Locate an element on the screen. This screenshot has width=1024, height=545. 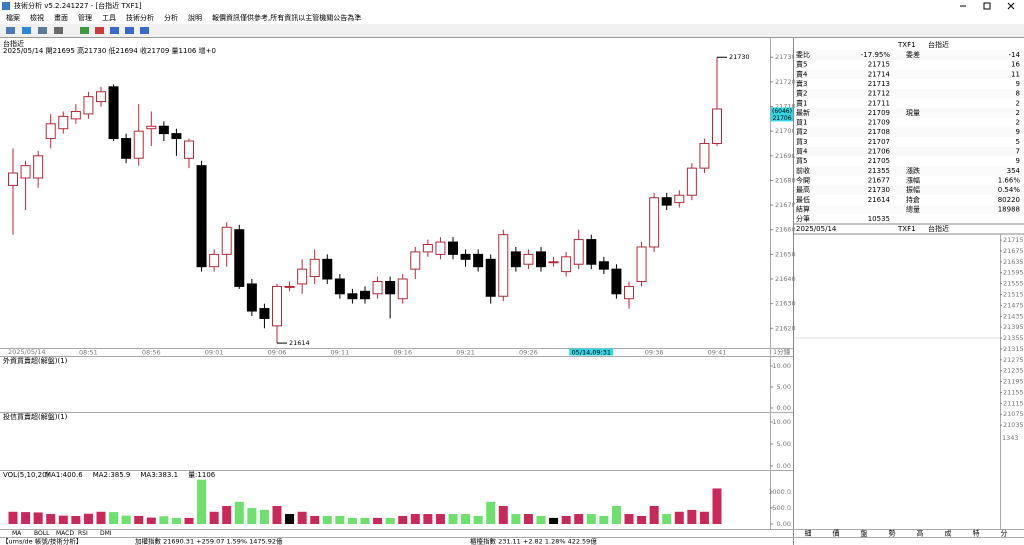
app-icon is located at coordinates (6, 6).